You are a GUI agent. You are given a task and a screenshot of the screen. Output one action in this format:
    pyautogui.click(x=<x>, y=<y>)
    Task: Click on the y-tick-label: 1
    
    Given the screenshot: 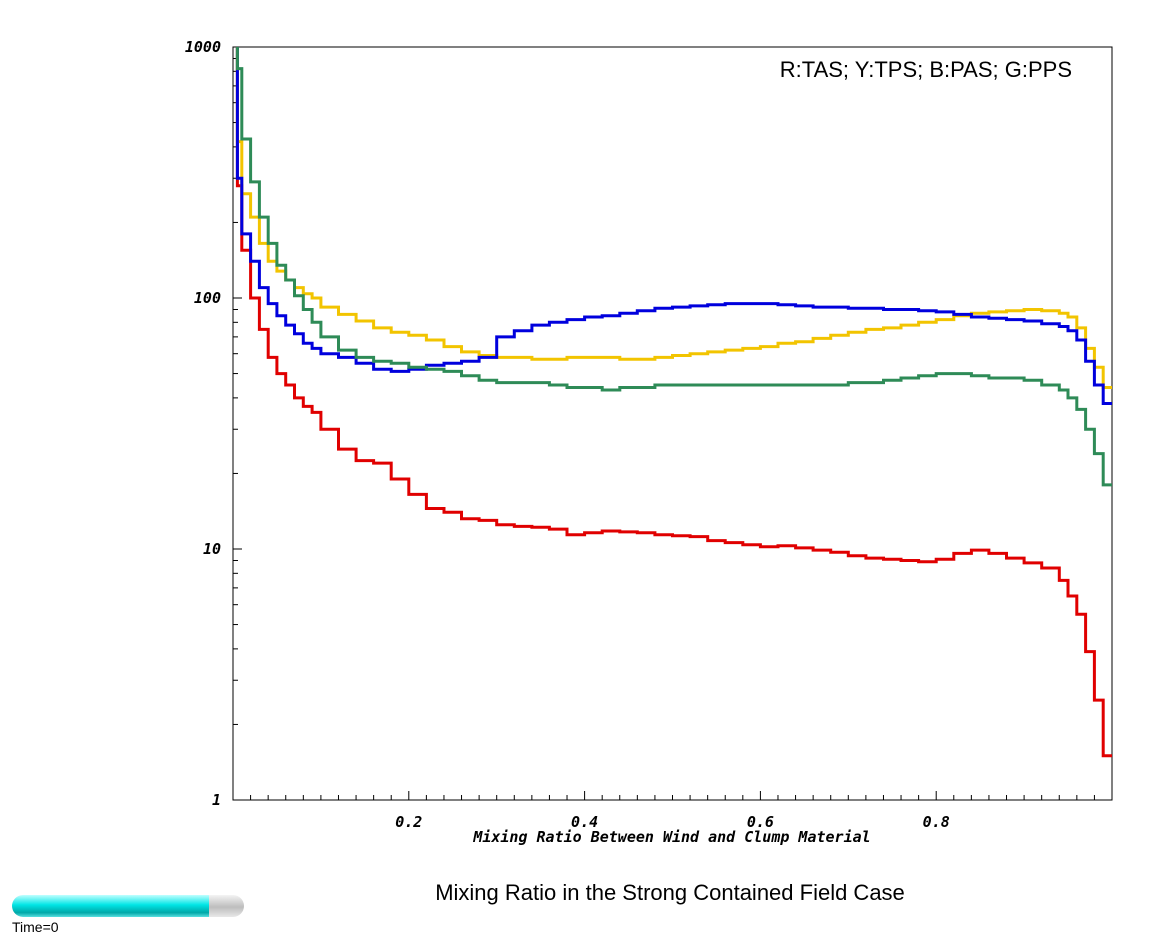 What is the action you would take?
    pyautogui.click(x=216, y=800)
    